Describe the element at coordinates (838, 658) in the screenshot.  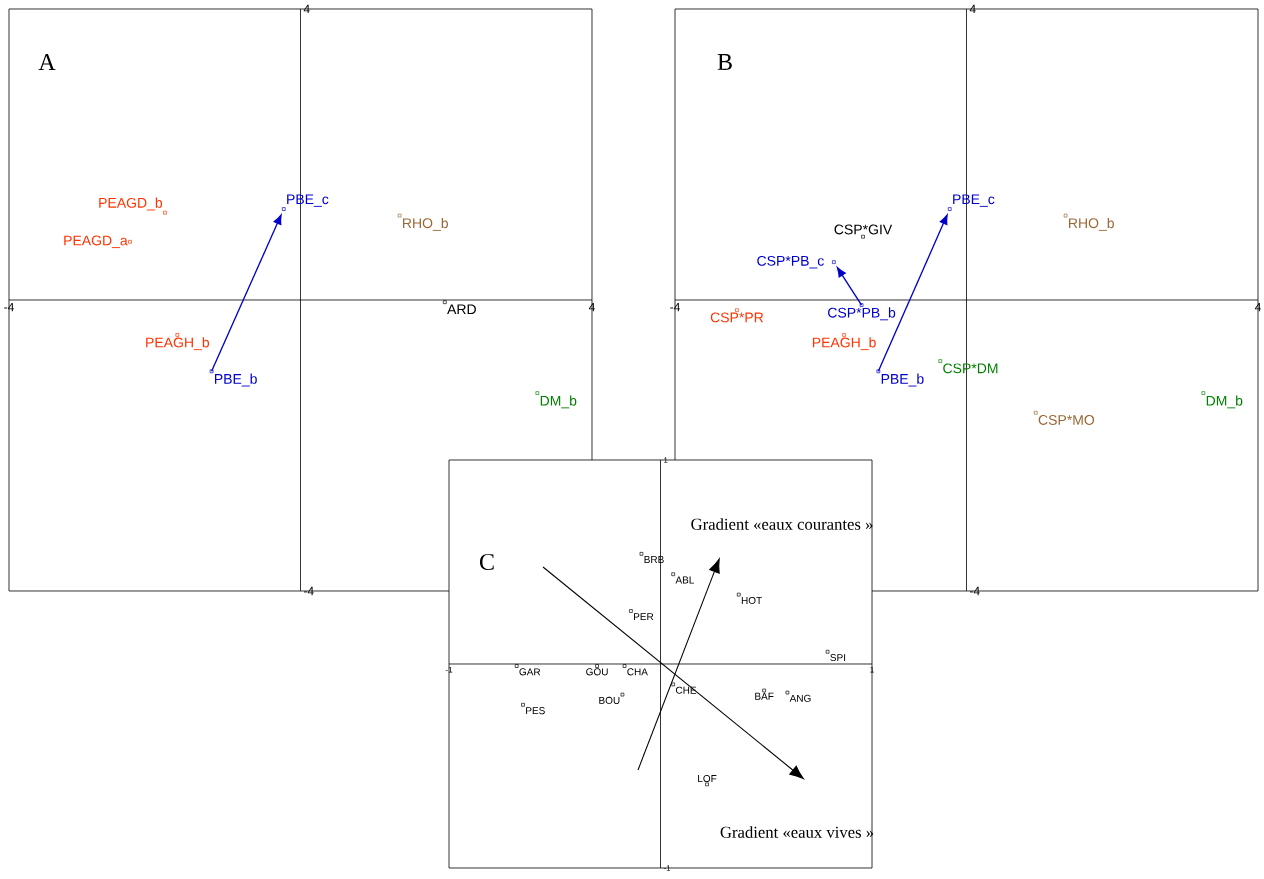
I see `series-label: SPI` at that location.